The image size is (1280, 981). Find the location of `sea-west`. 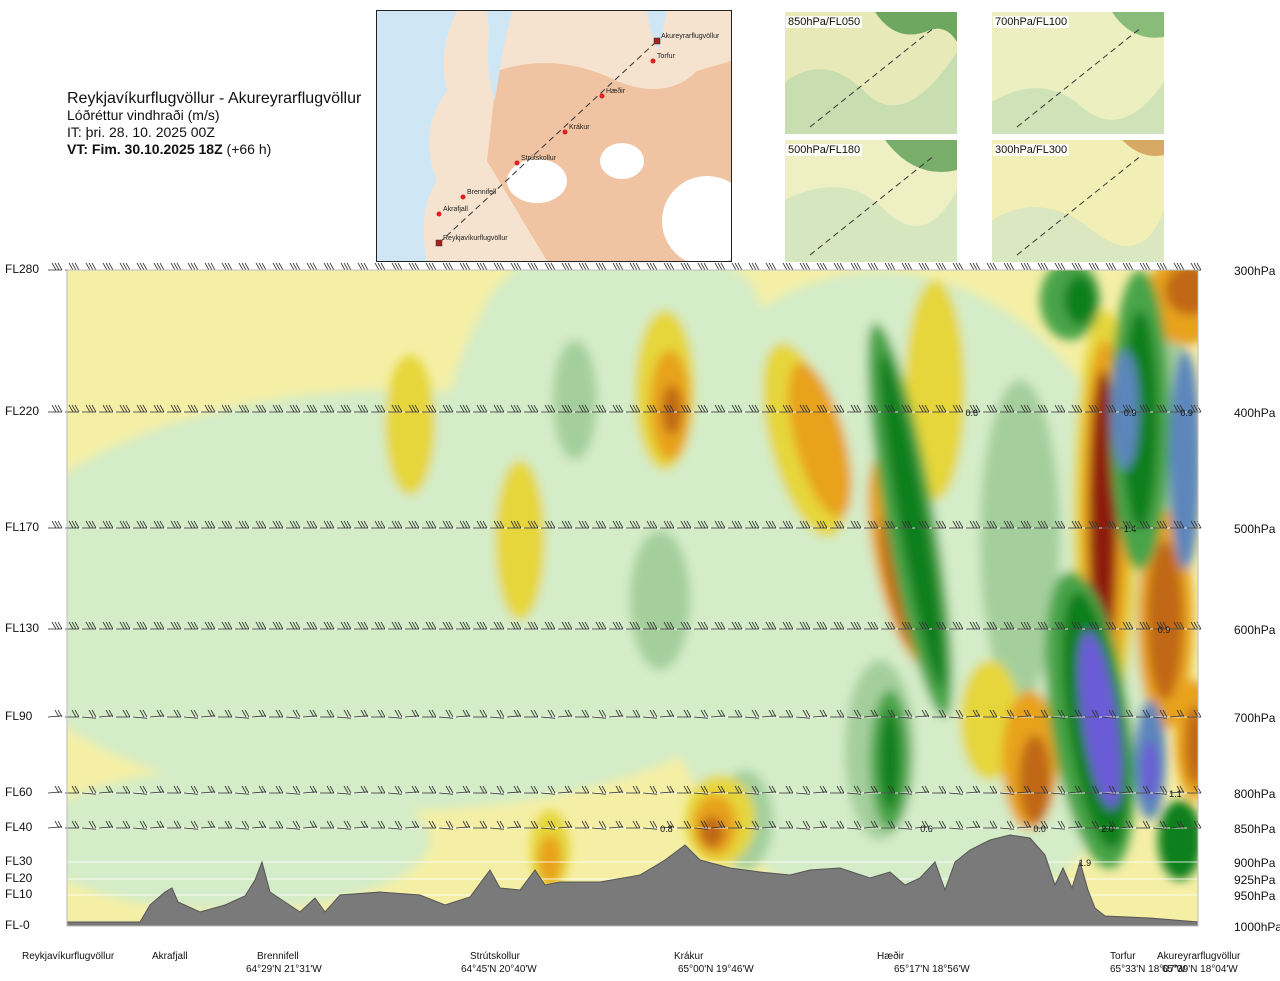

sea-west is located at coordinates (417, 136).